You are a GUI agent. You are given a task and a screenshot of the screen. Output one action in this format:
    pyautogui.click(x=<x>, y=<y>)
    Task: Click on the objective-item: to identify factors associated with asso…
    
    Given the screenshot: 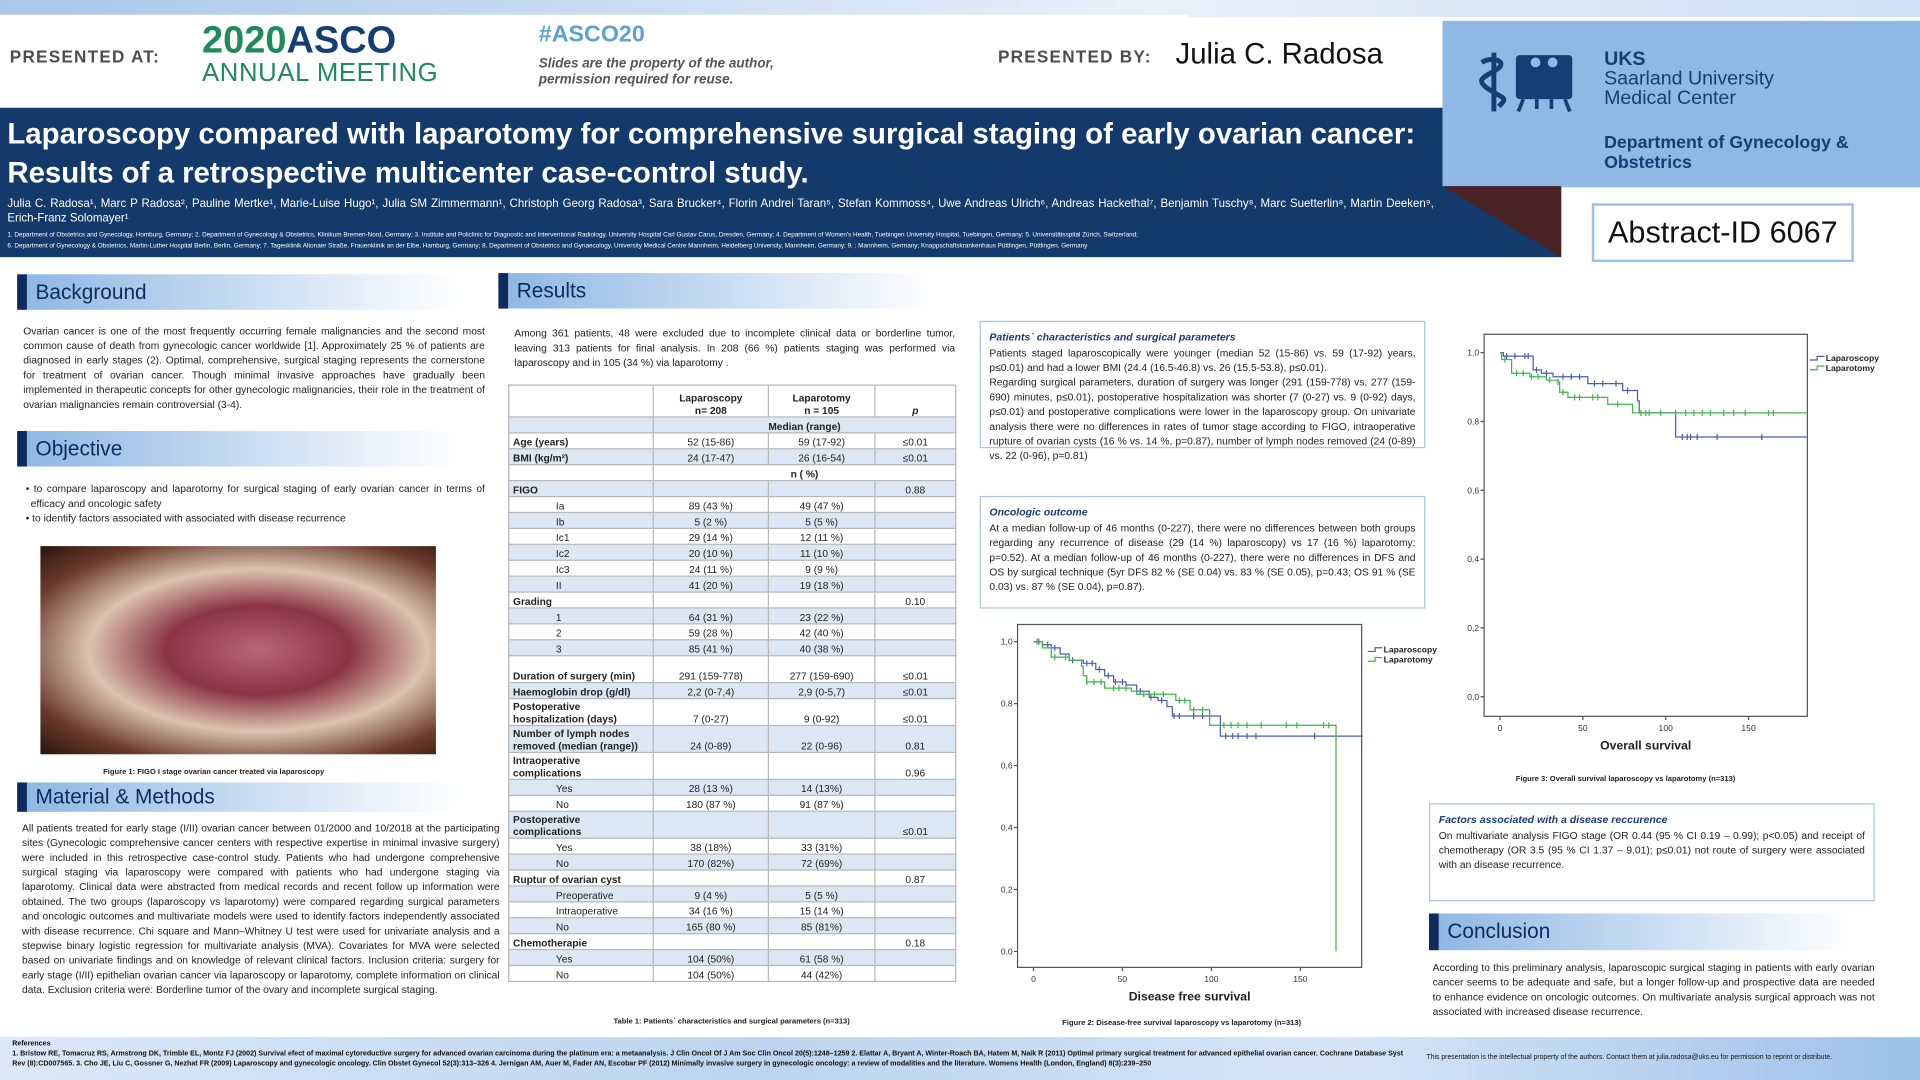 What is the action you would take?
    pyautogui.click(x=189, y=518)
    